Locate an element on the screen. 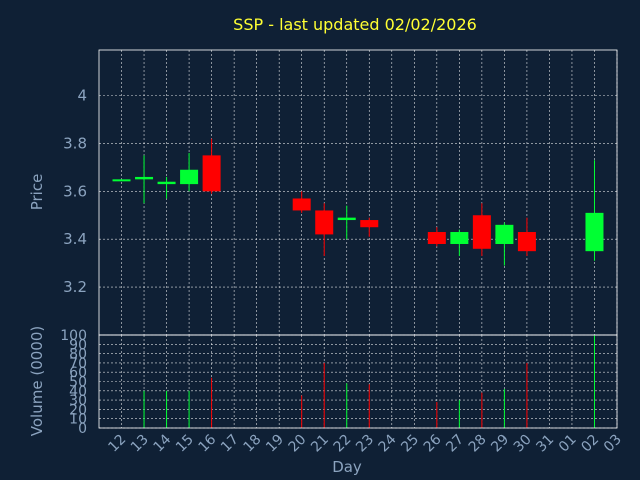 The height and width of the screenshot is (480, 640). volume-tick-label: 40 is located at coordinates (78, 392).